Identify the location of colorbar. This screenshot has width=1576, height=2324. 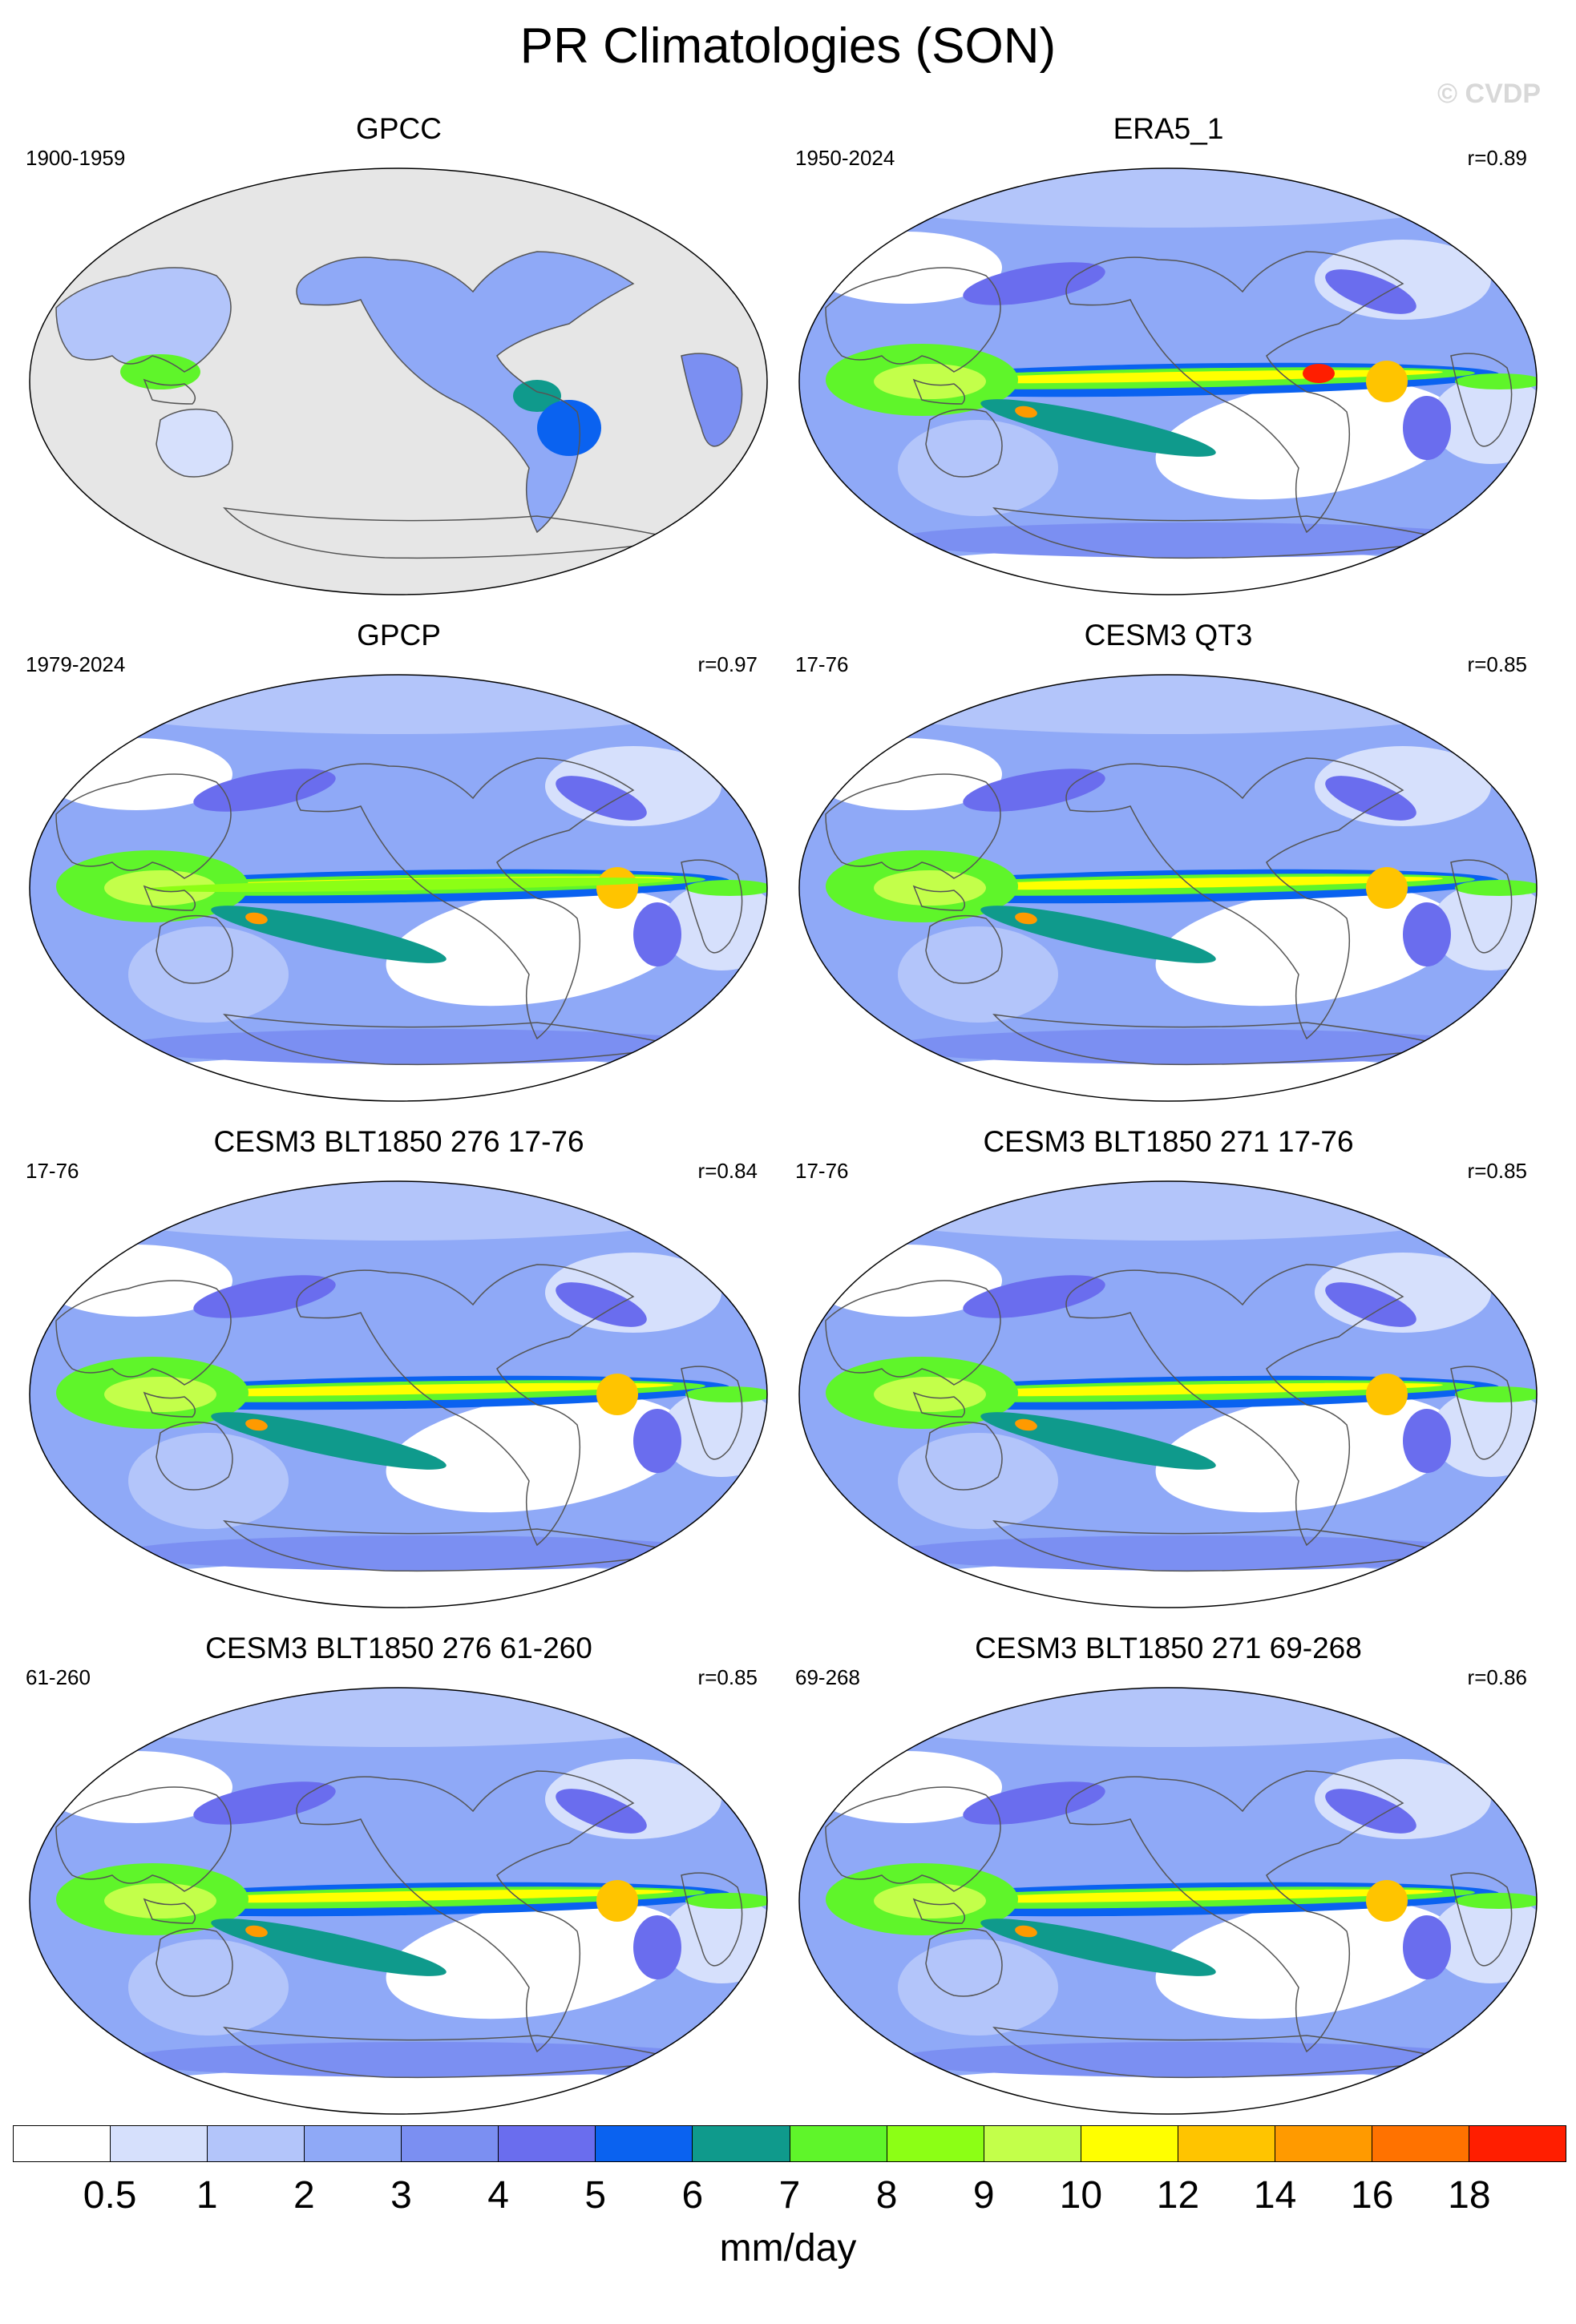
(789, 2143).